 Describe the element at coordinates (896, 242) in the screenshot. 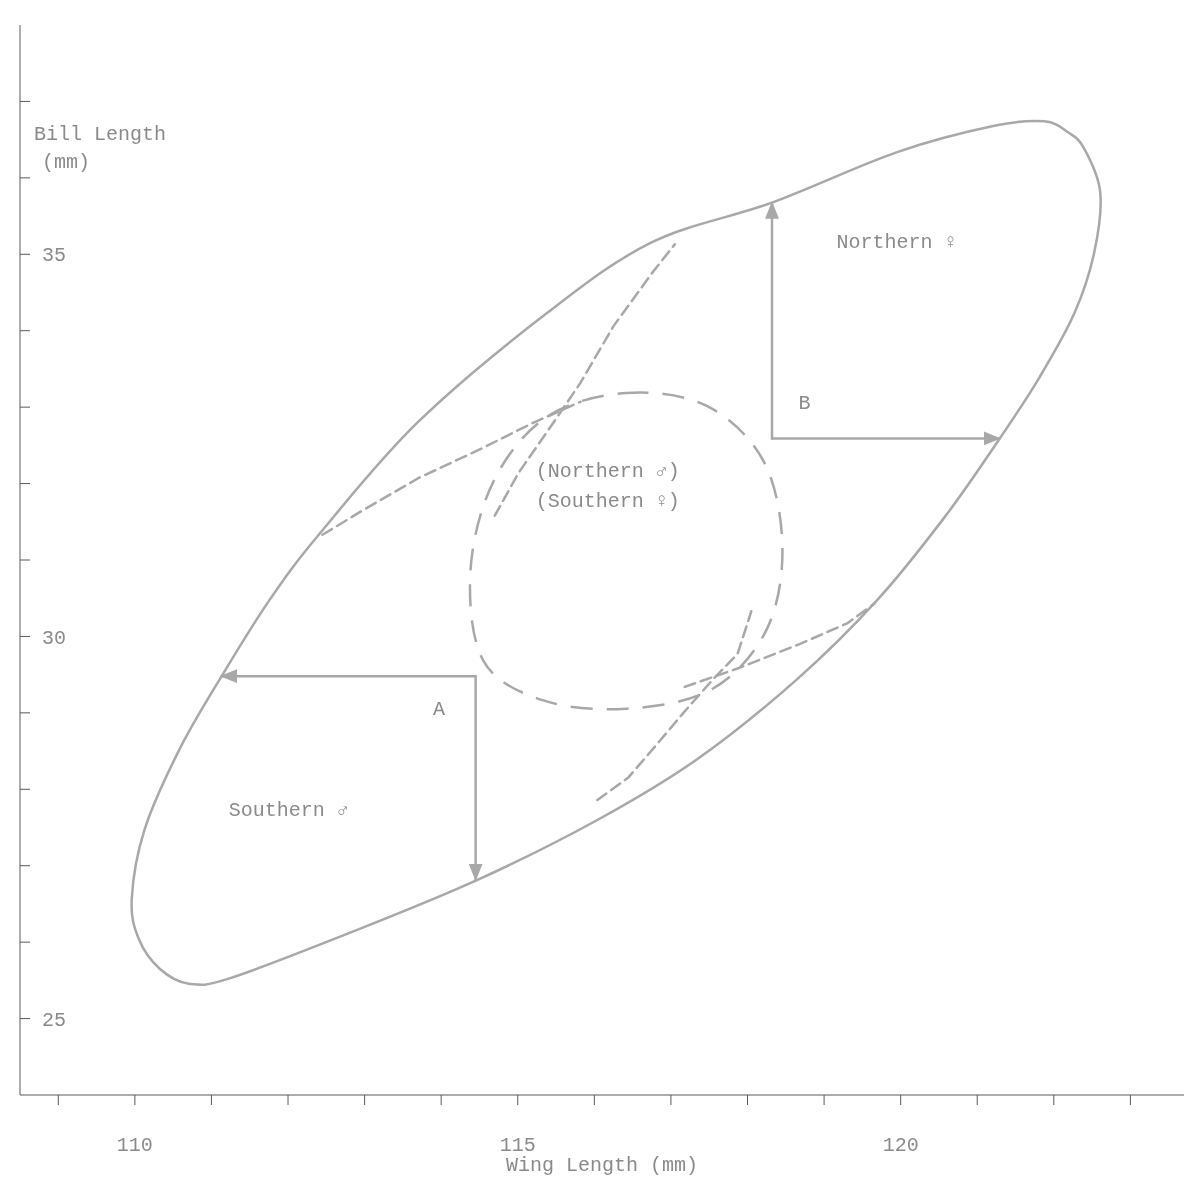

I see `annotation: Northern ♀` at that location.